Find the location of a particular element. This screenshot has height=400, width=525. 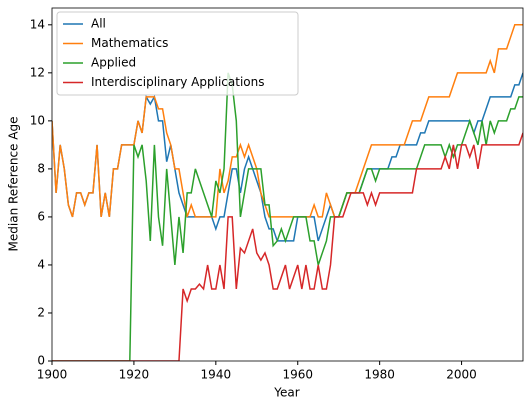

legend-label: Mathematics is located at coordinates (129, 43).